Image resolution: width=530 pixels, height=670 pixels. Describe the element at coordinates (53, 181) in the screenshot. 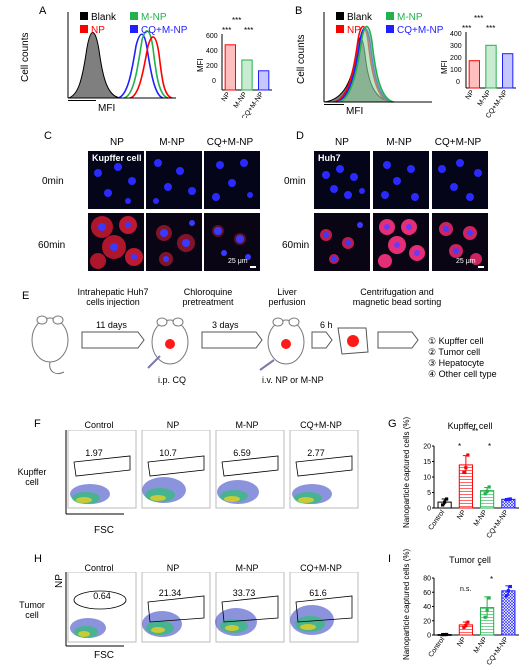

I see `panel-c-row-0min: 0min` at that location.